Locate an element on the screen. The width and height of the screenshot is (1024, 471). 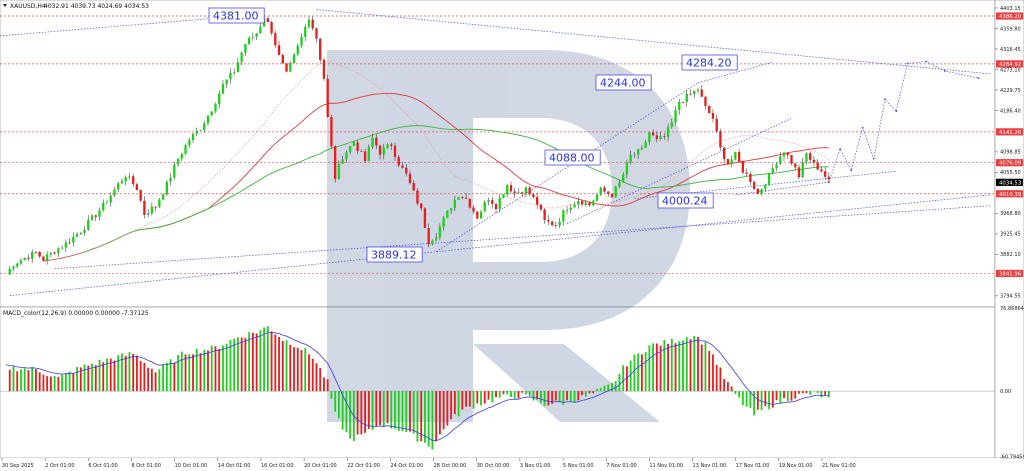
price-annotation: 4088.00 is located at coordinates (572, 157).